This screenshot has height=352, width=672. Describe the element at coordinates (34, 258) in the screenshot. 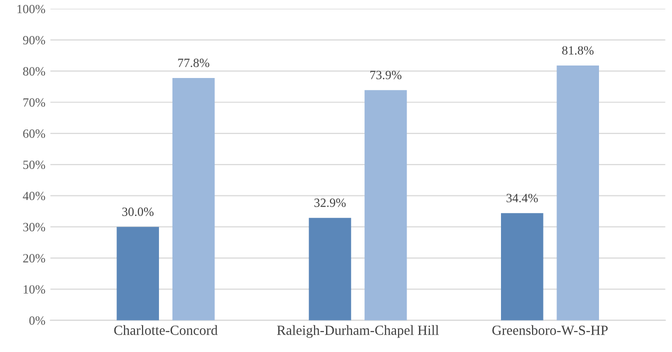

I see `y-tick-label: 20%` at that location.